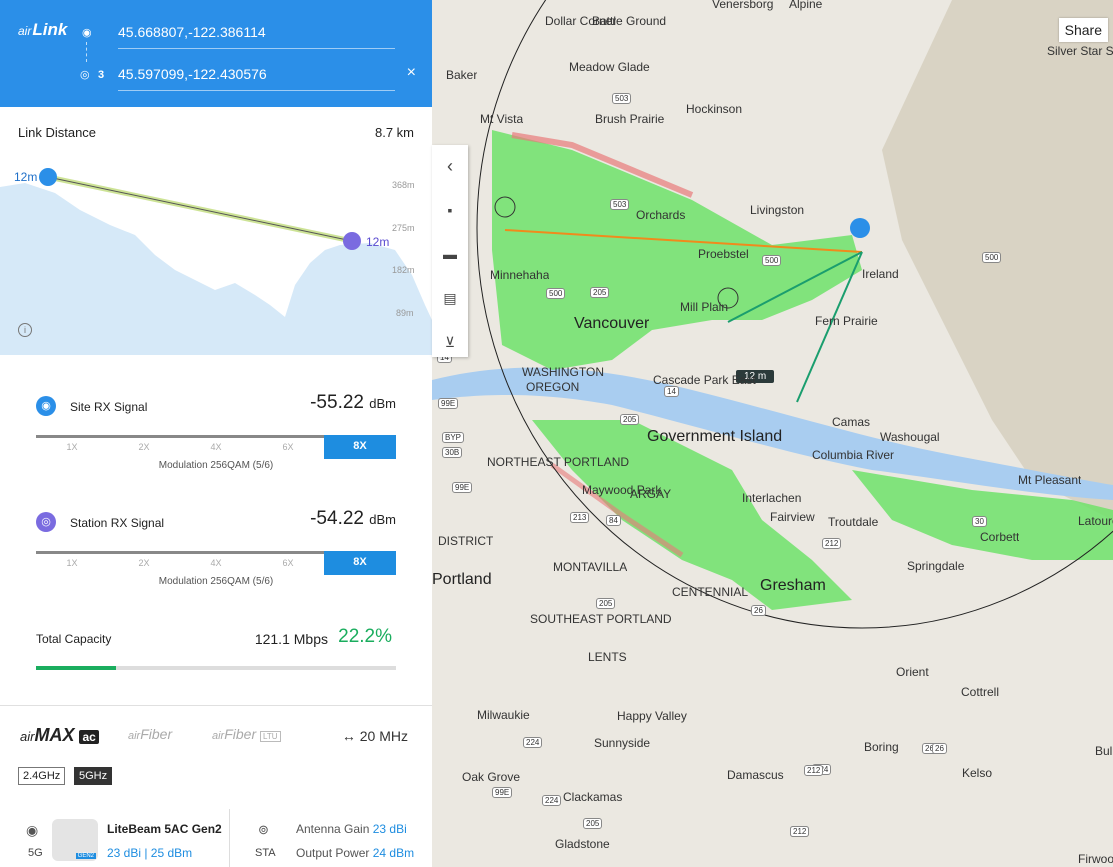 The width and height of the screenshot is (1113, 867). Describe the element at coordinates (216, 447) in the screenshot. I see `site-rx-ticks: 1X 2X 4X 6X 8X` at that location.